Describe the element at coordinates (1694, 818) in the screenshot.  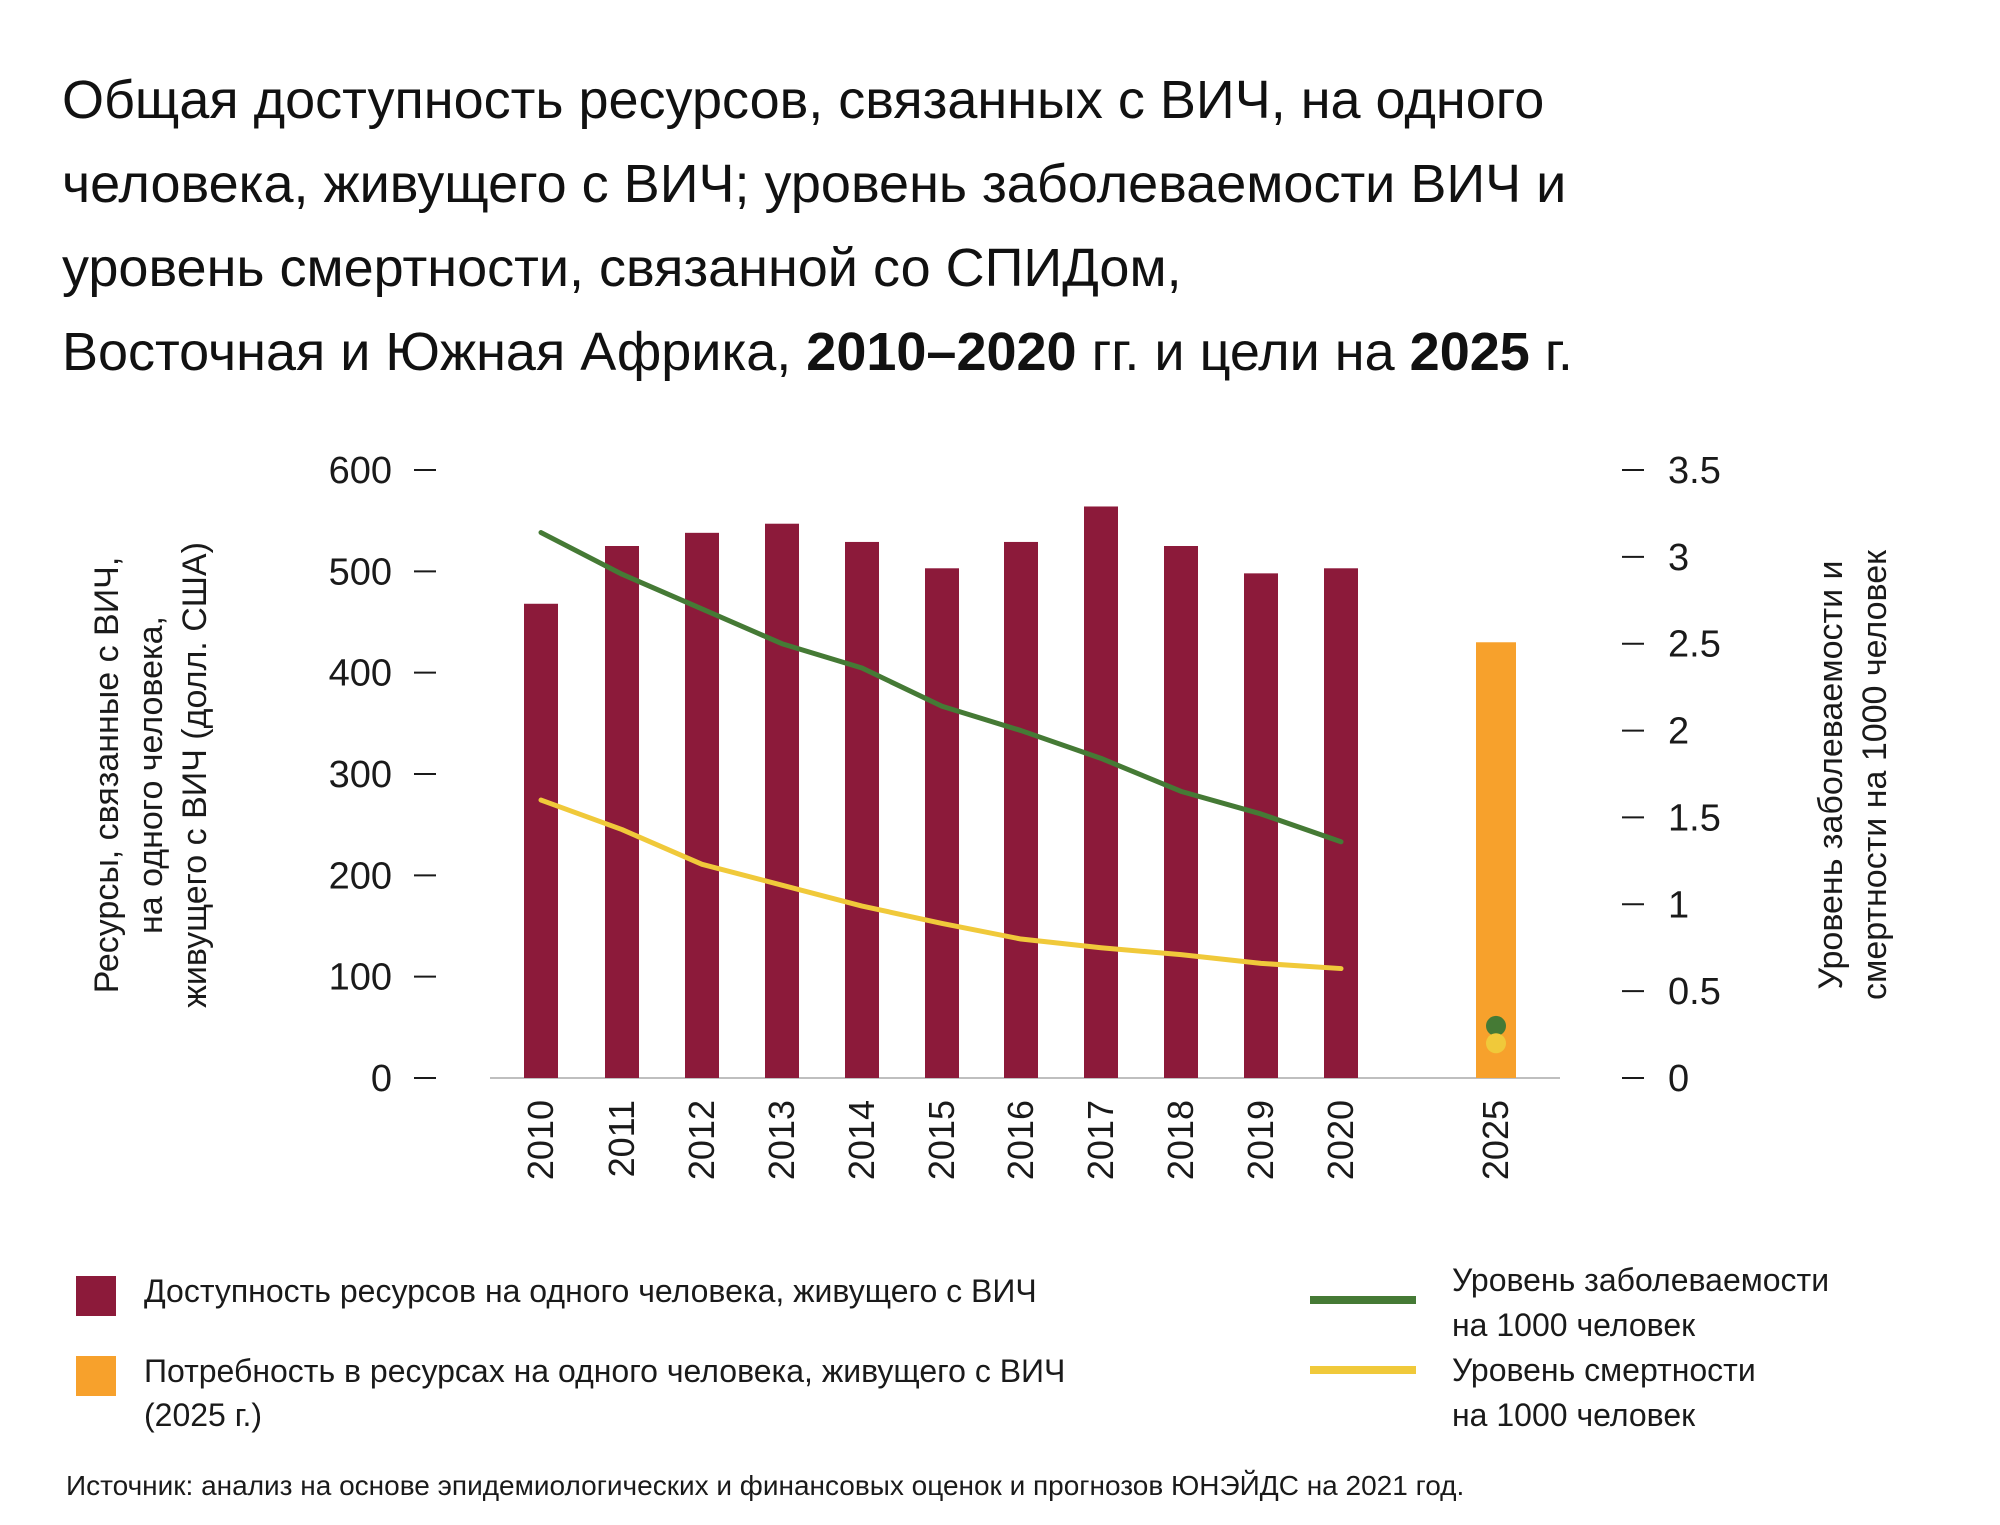
I see `right-tick-label: 1.5` at that location.